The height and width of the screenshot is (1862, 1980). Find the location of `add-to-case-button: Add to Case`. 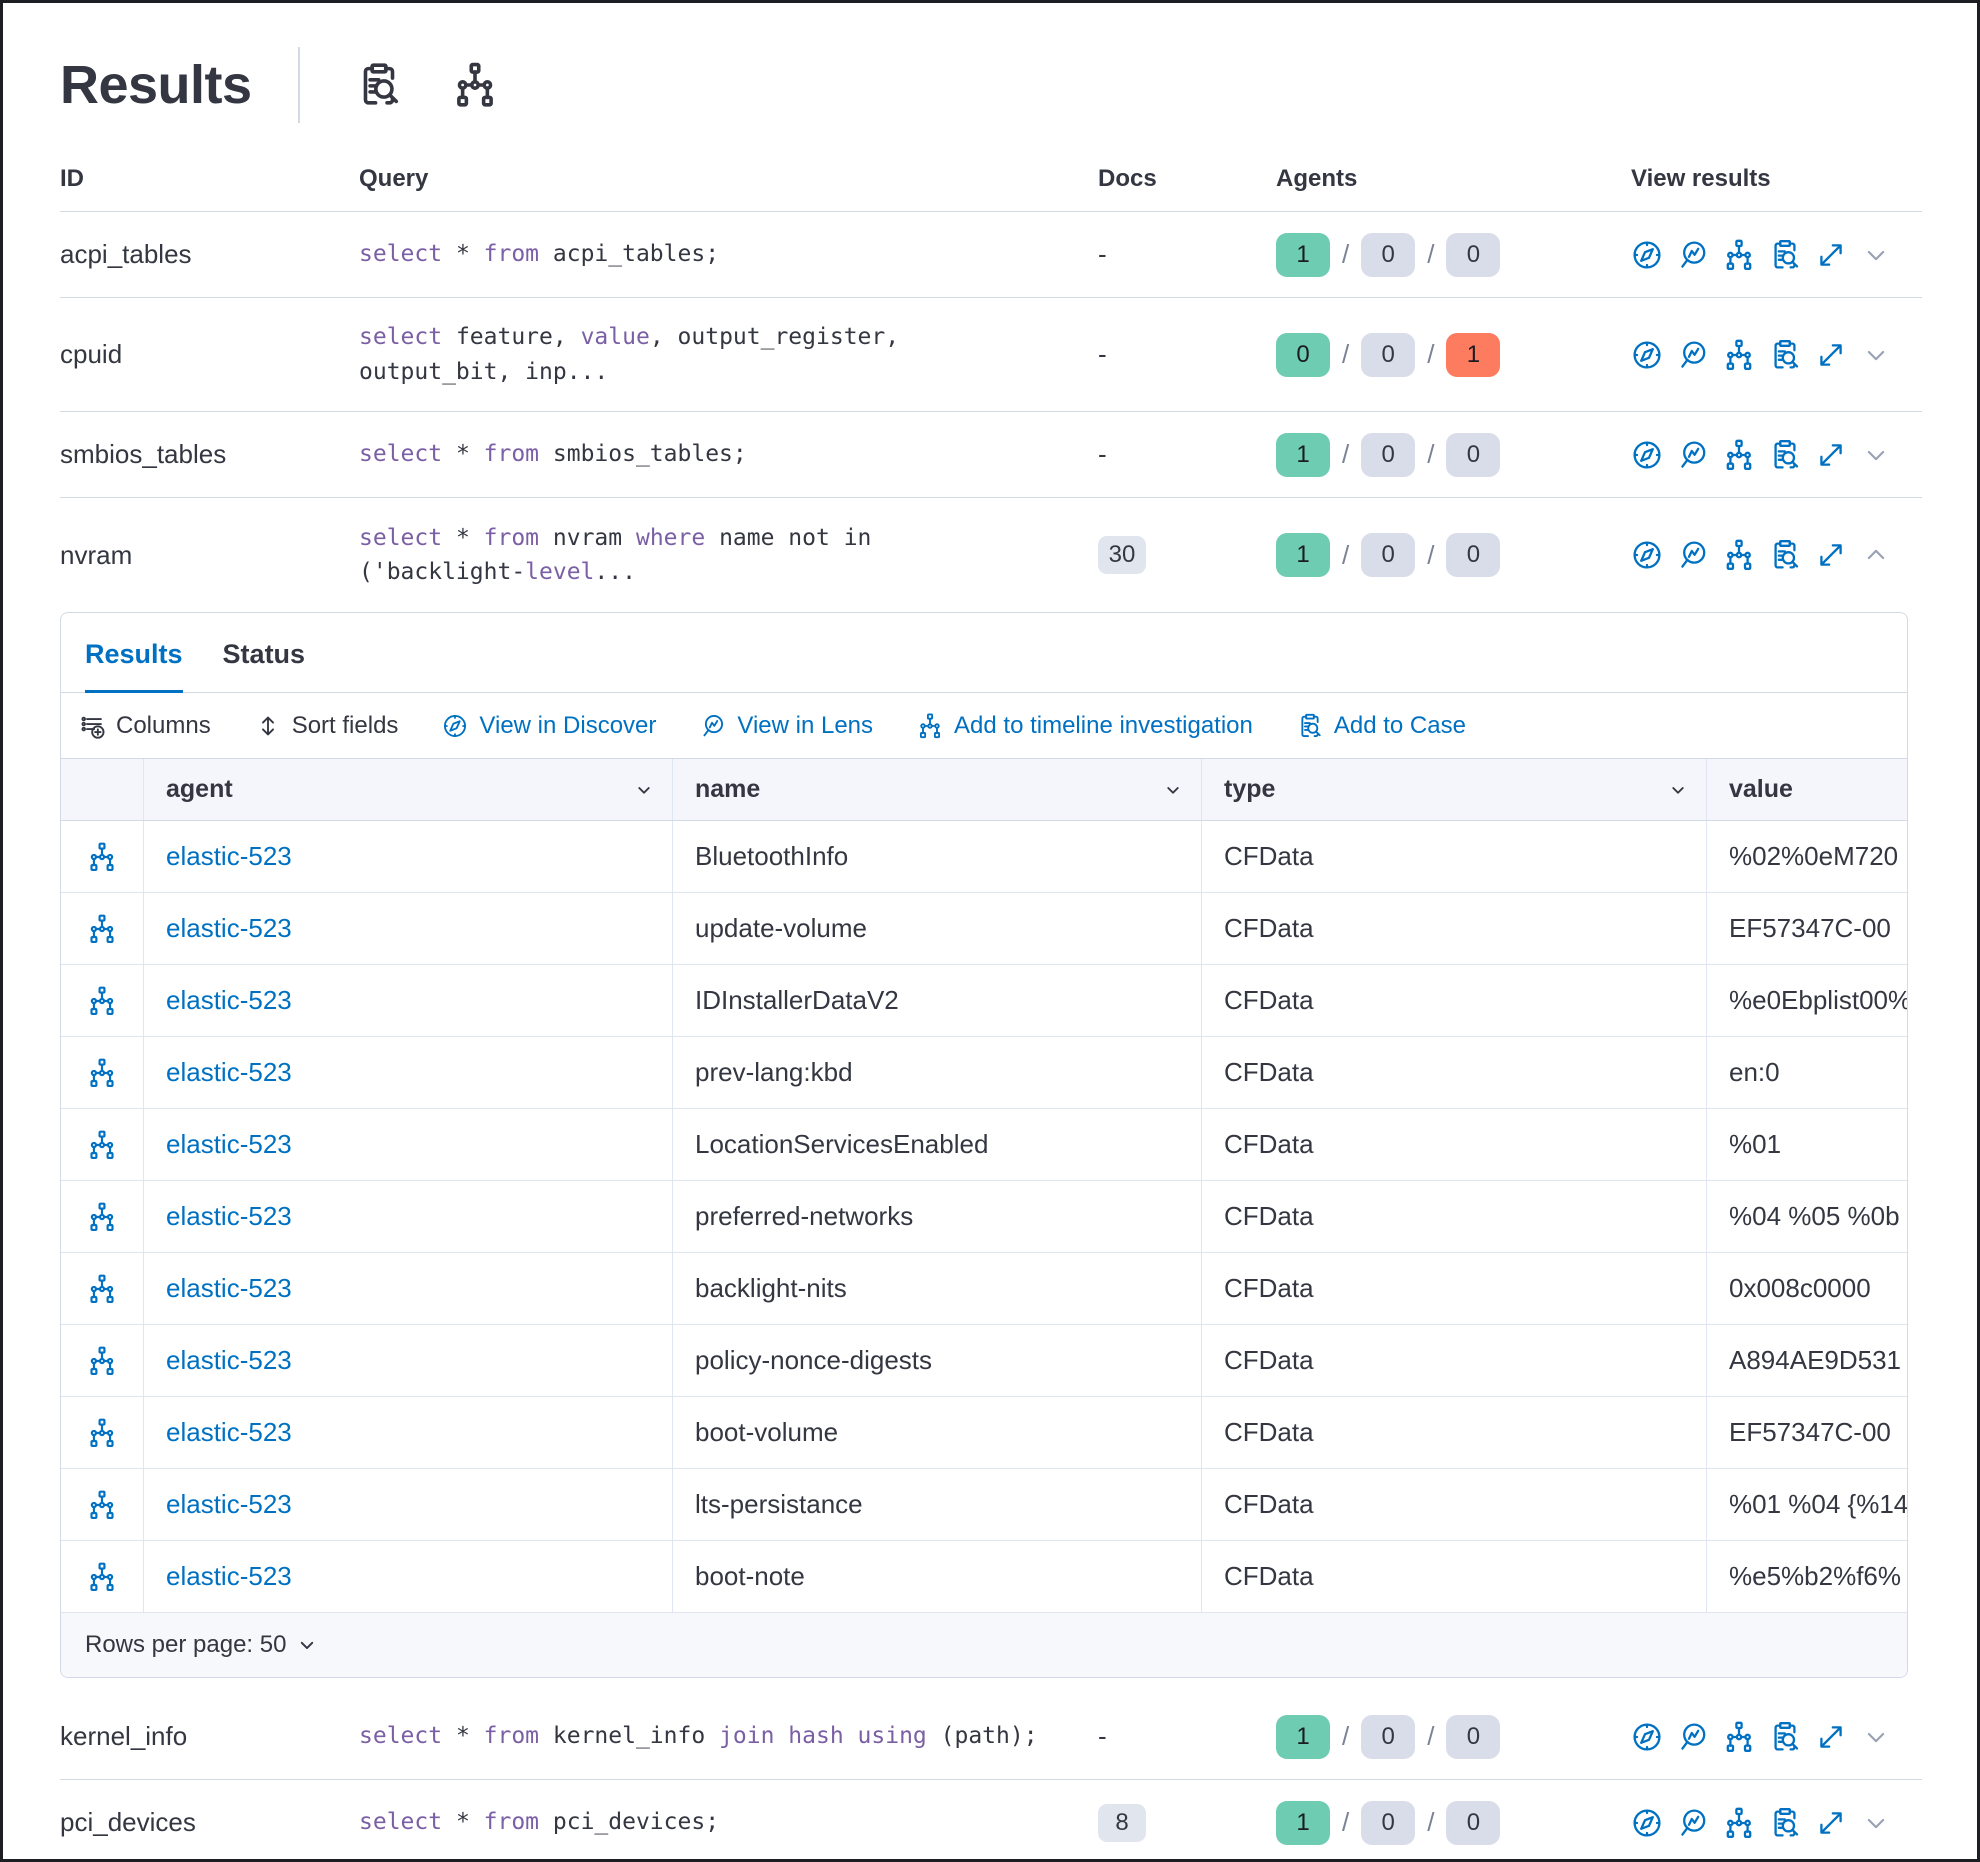

add-to-case-button: Add to Case is located at coordinates (1381, 726).